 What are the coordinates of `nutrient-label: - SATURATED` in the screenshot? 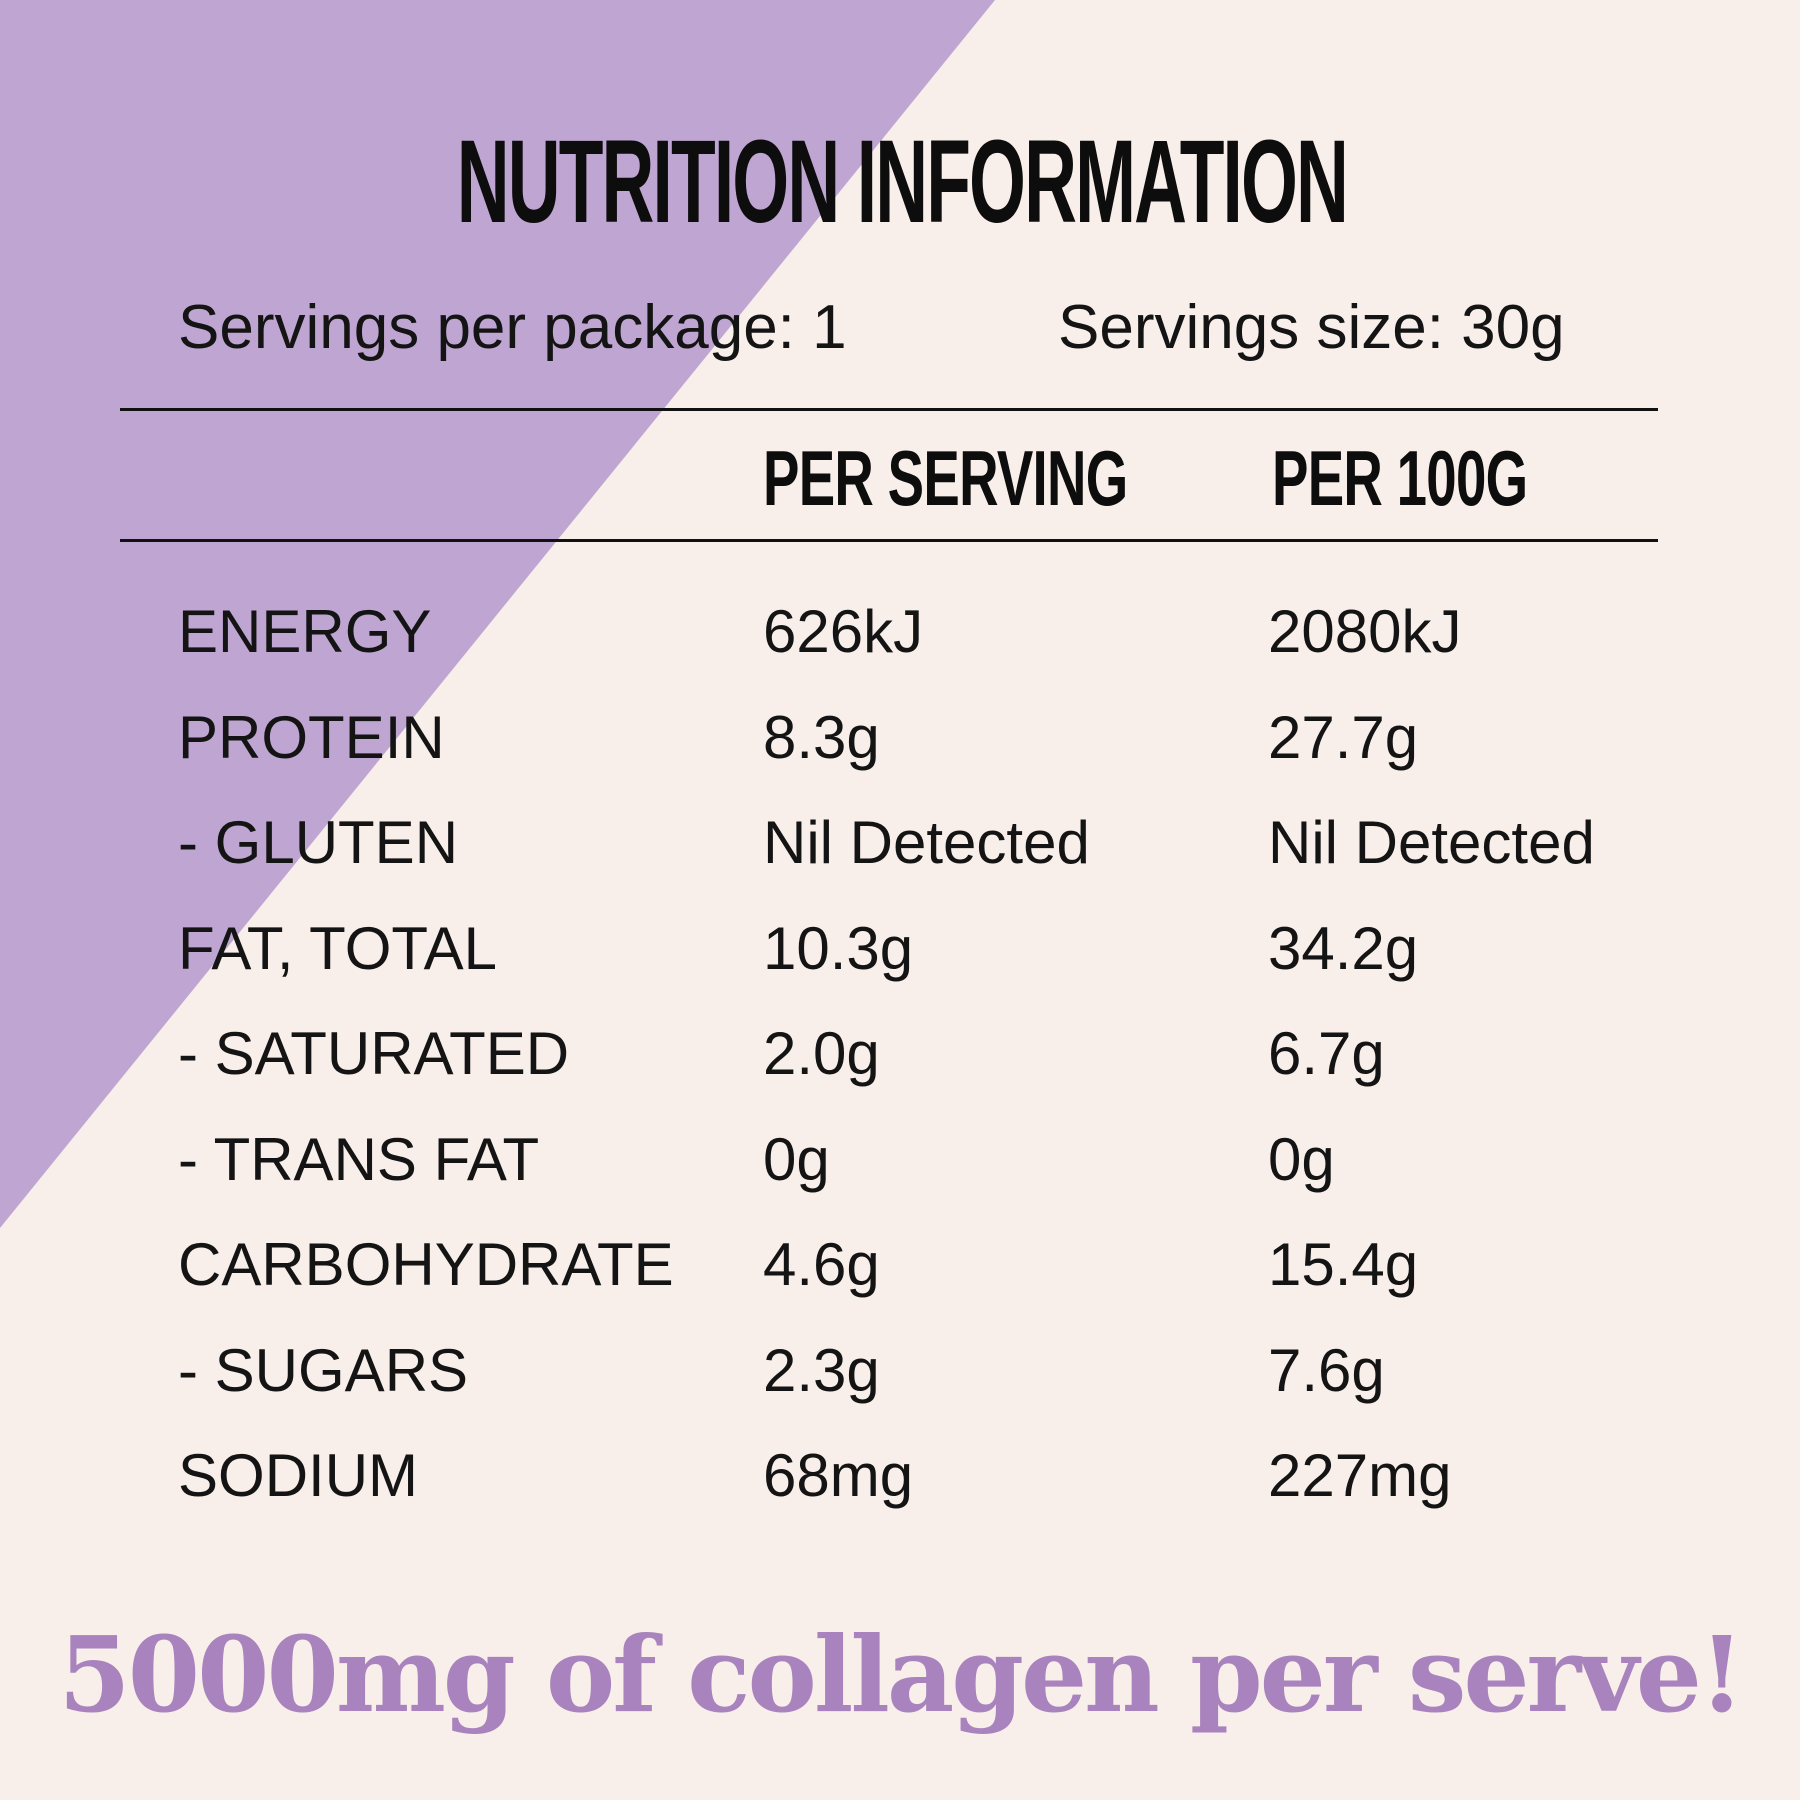 It's located at (374, 1053).